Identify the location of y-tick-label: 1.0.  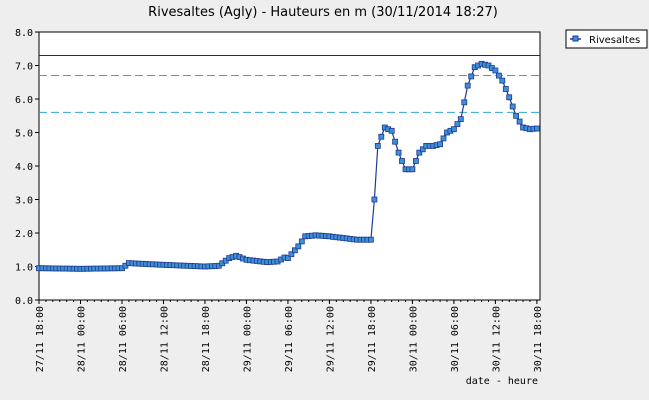
(24, 268).